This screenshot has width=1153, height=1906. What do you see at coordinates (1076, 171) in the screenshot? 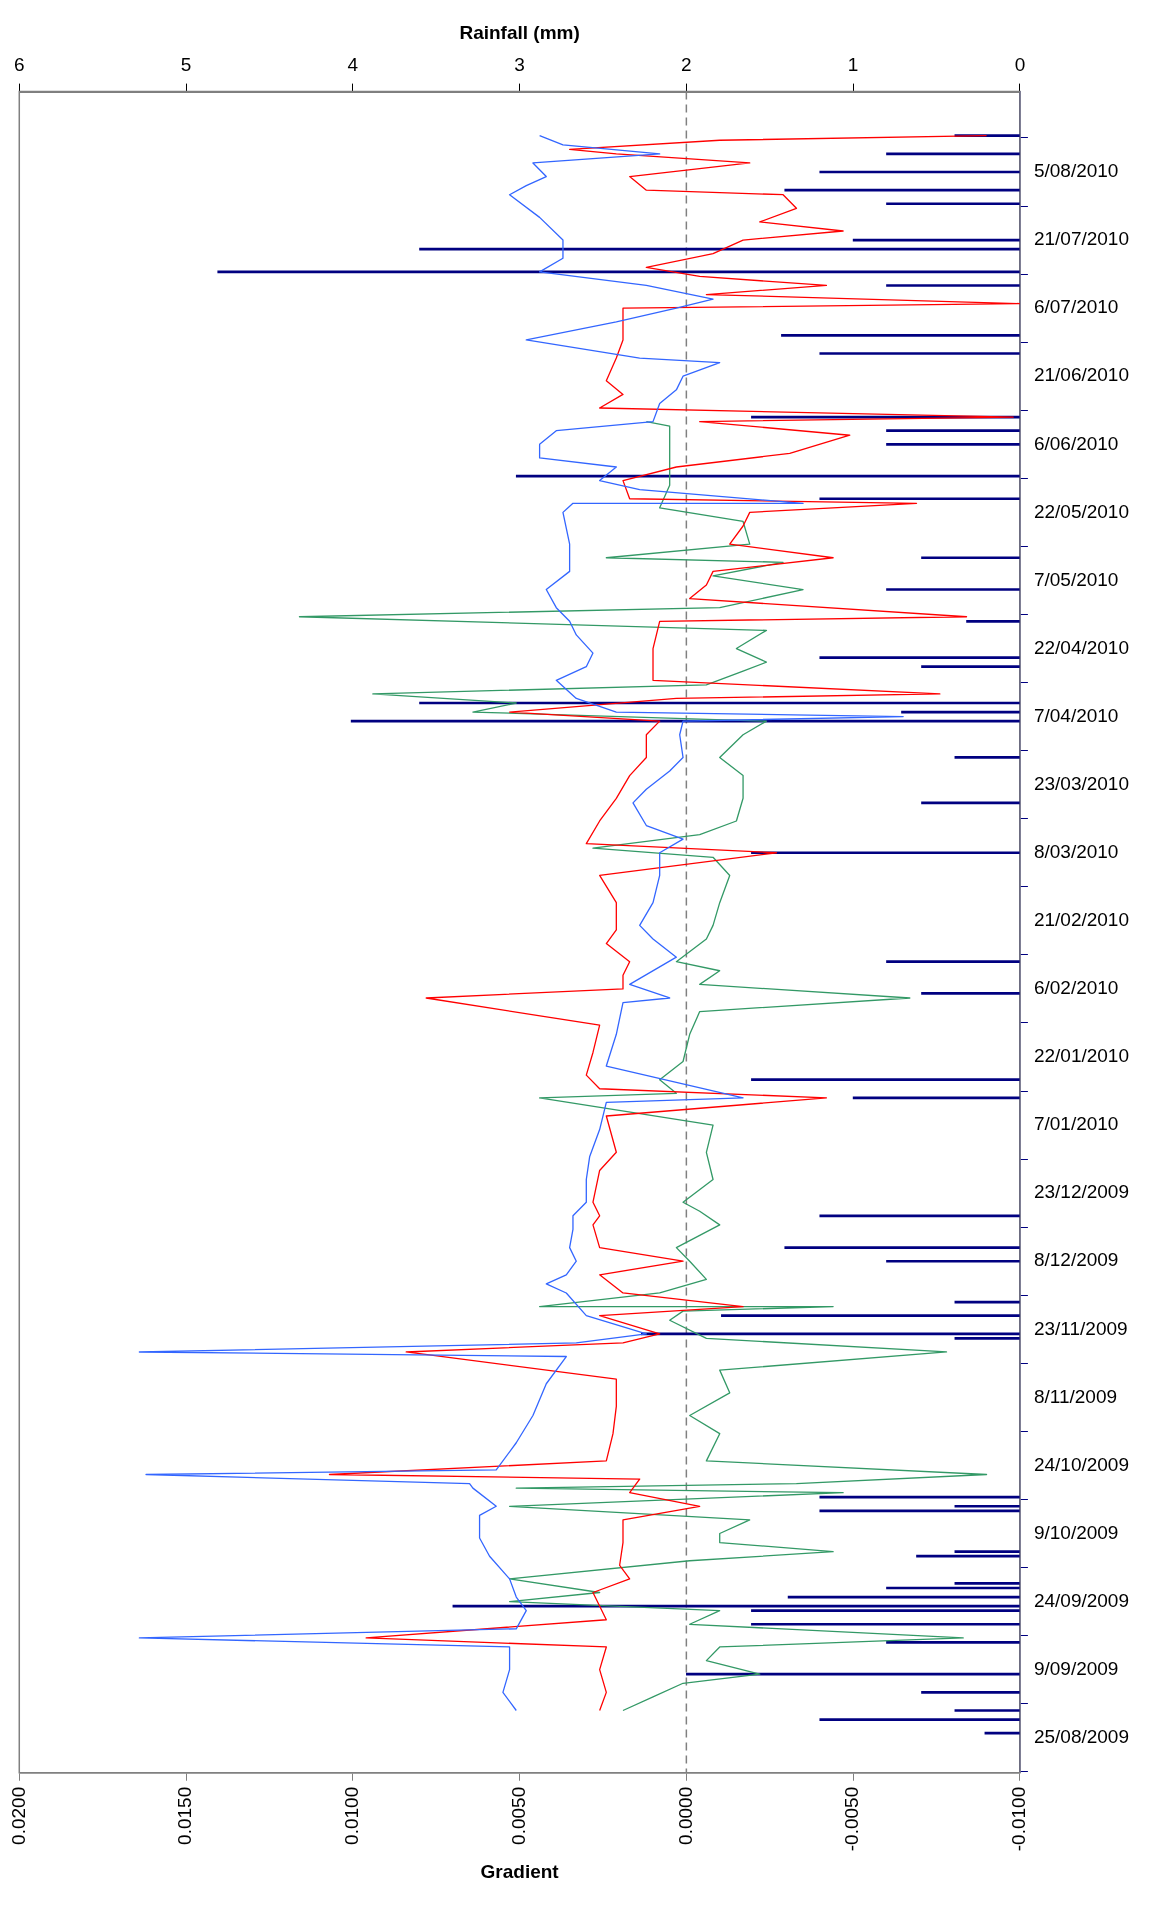
I see `y-tick-label: 5/08/2010` at bounding box center [1076, 171].